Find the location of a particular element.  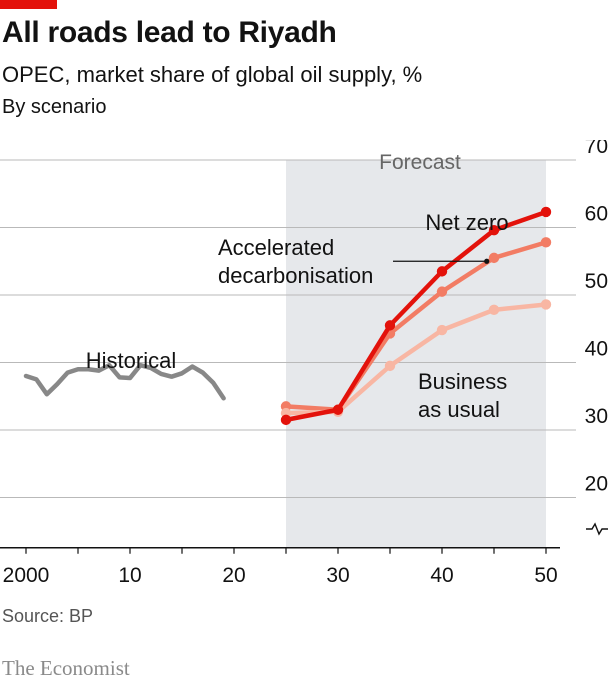

data-point-net-zero-2045 is located at coordinates (494, 230).